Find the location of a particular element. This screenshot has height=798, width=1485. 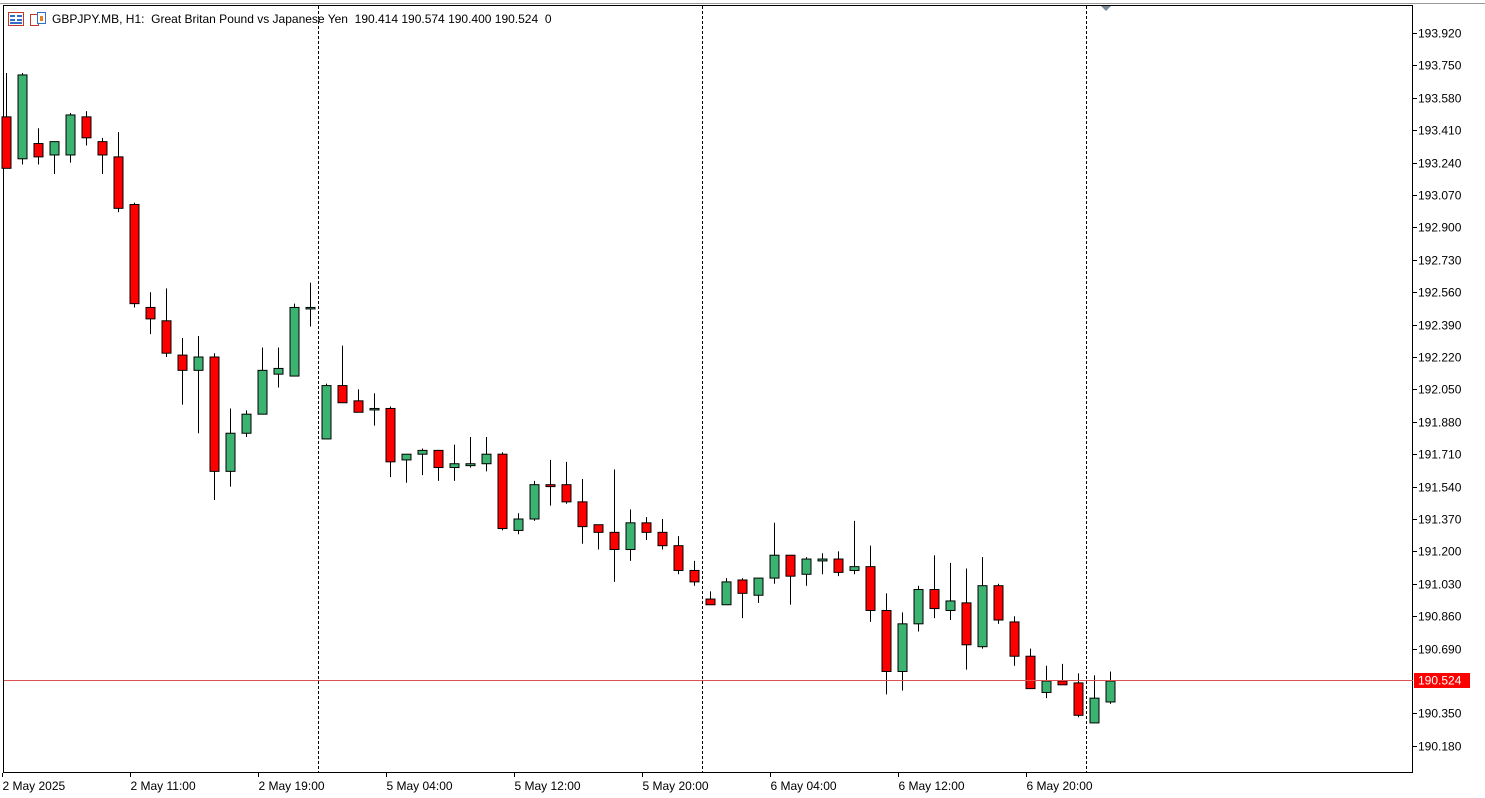

y-tick-label: 193.580 is located at coordinates (1440, 99).